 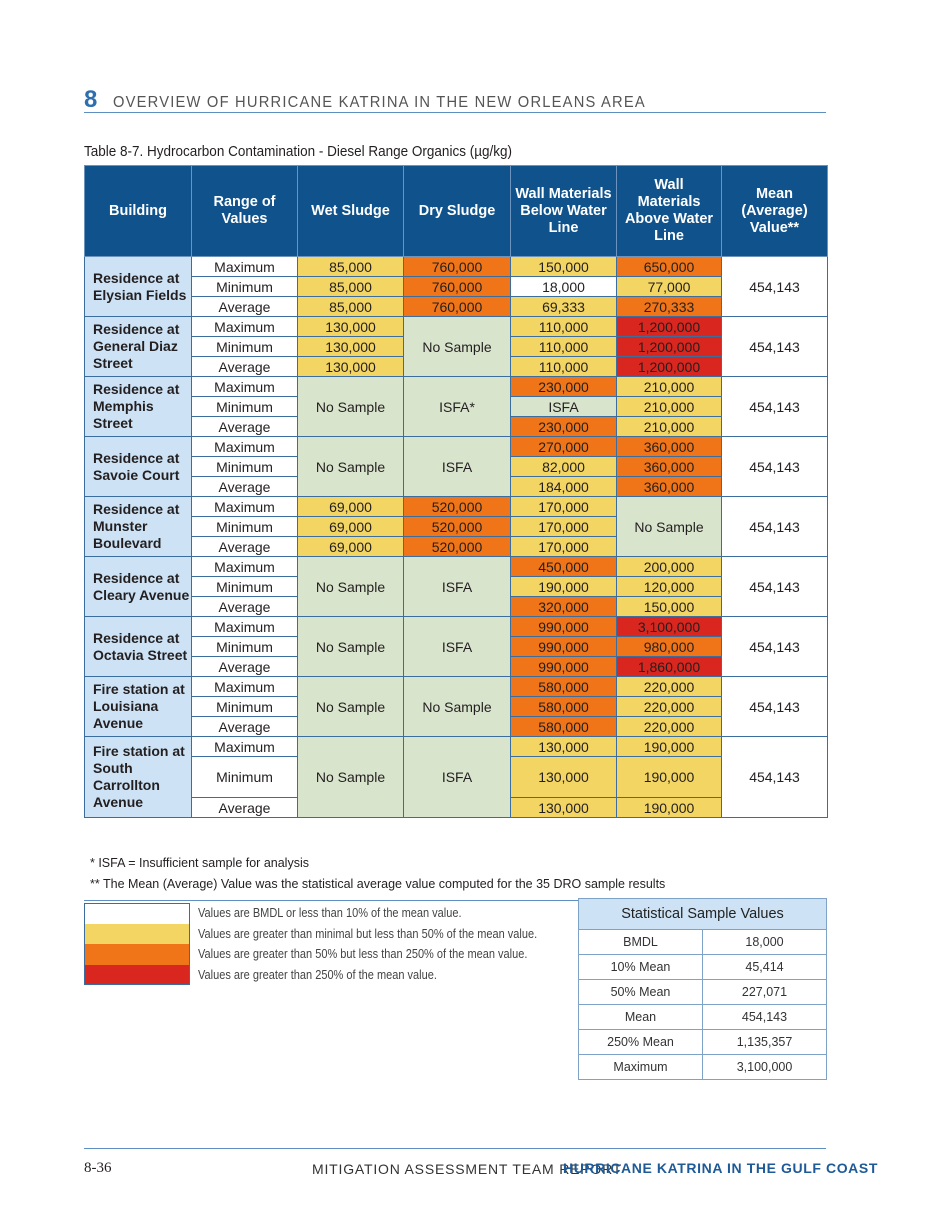 I want to click on stat-label: 10% Mean, so click(x=640, y=967).